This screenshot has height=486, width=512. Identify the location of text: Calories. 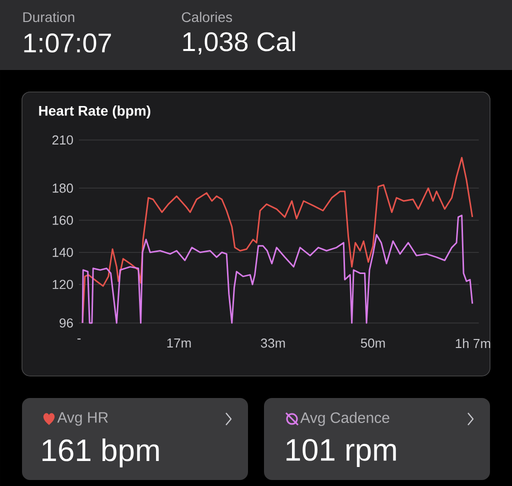
(207, 17).